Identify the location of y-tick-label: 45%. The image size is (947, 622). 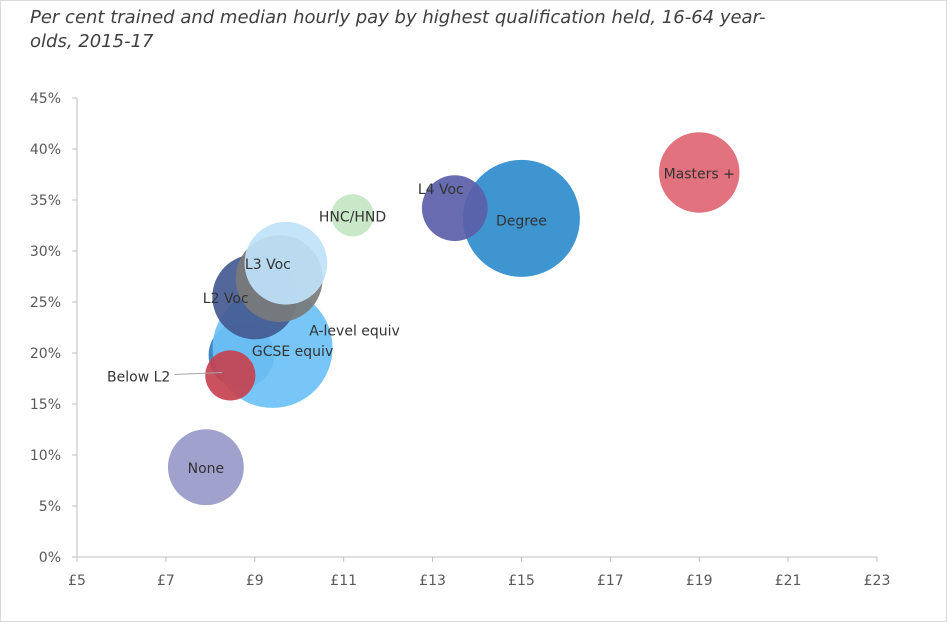
(45, 99).